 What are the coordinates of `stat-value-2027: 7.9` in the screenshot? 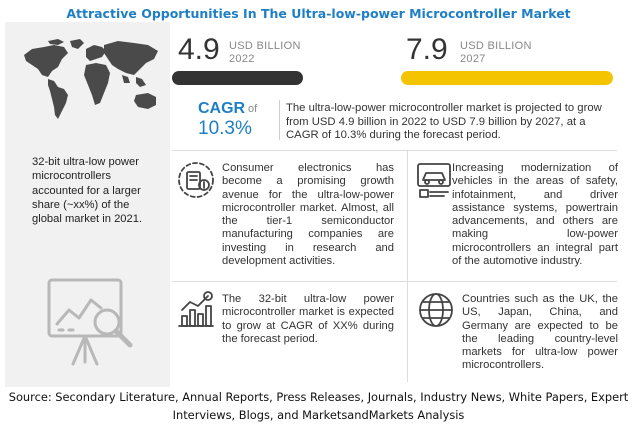 It's located at (427, 49).